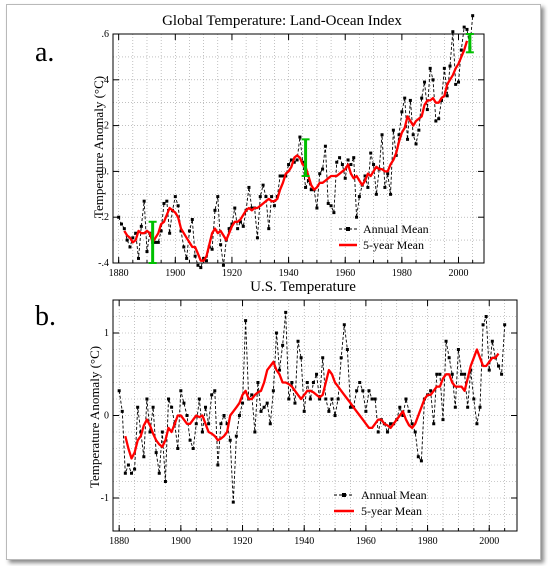  Describe the element at coordinates (119, 541) in the screenshot. I see `panel-b-x-tick-label: 1880` at that location.